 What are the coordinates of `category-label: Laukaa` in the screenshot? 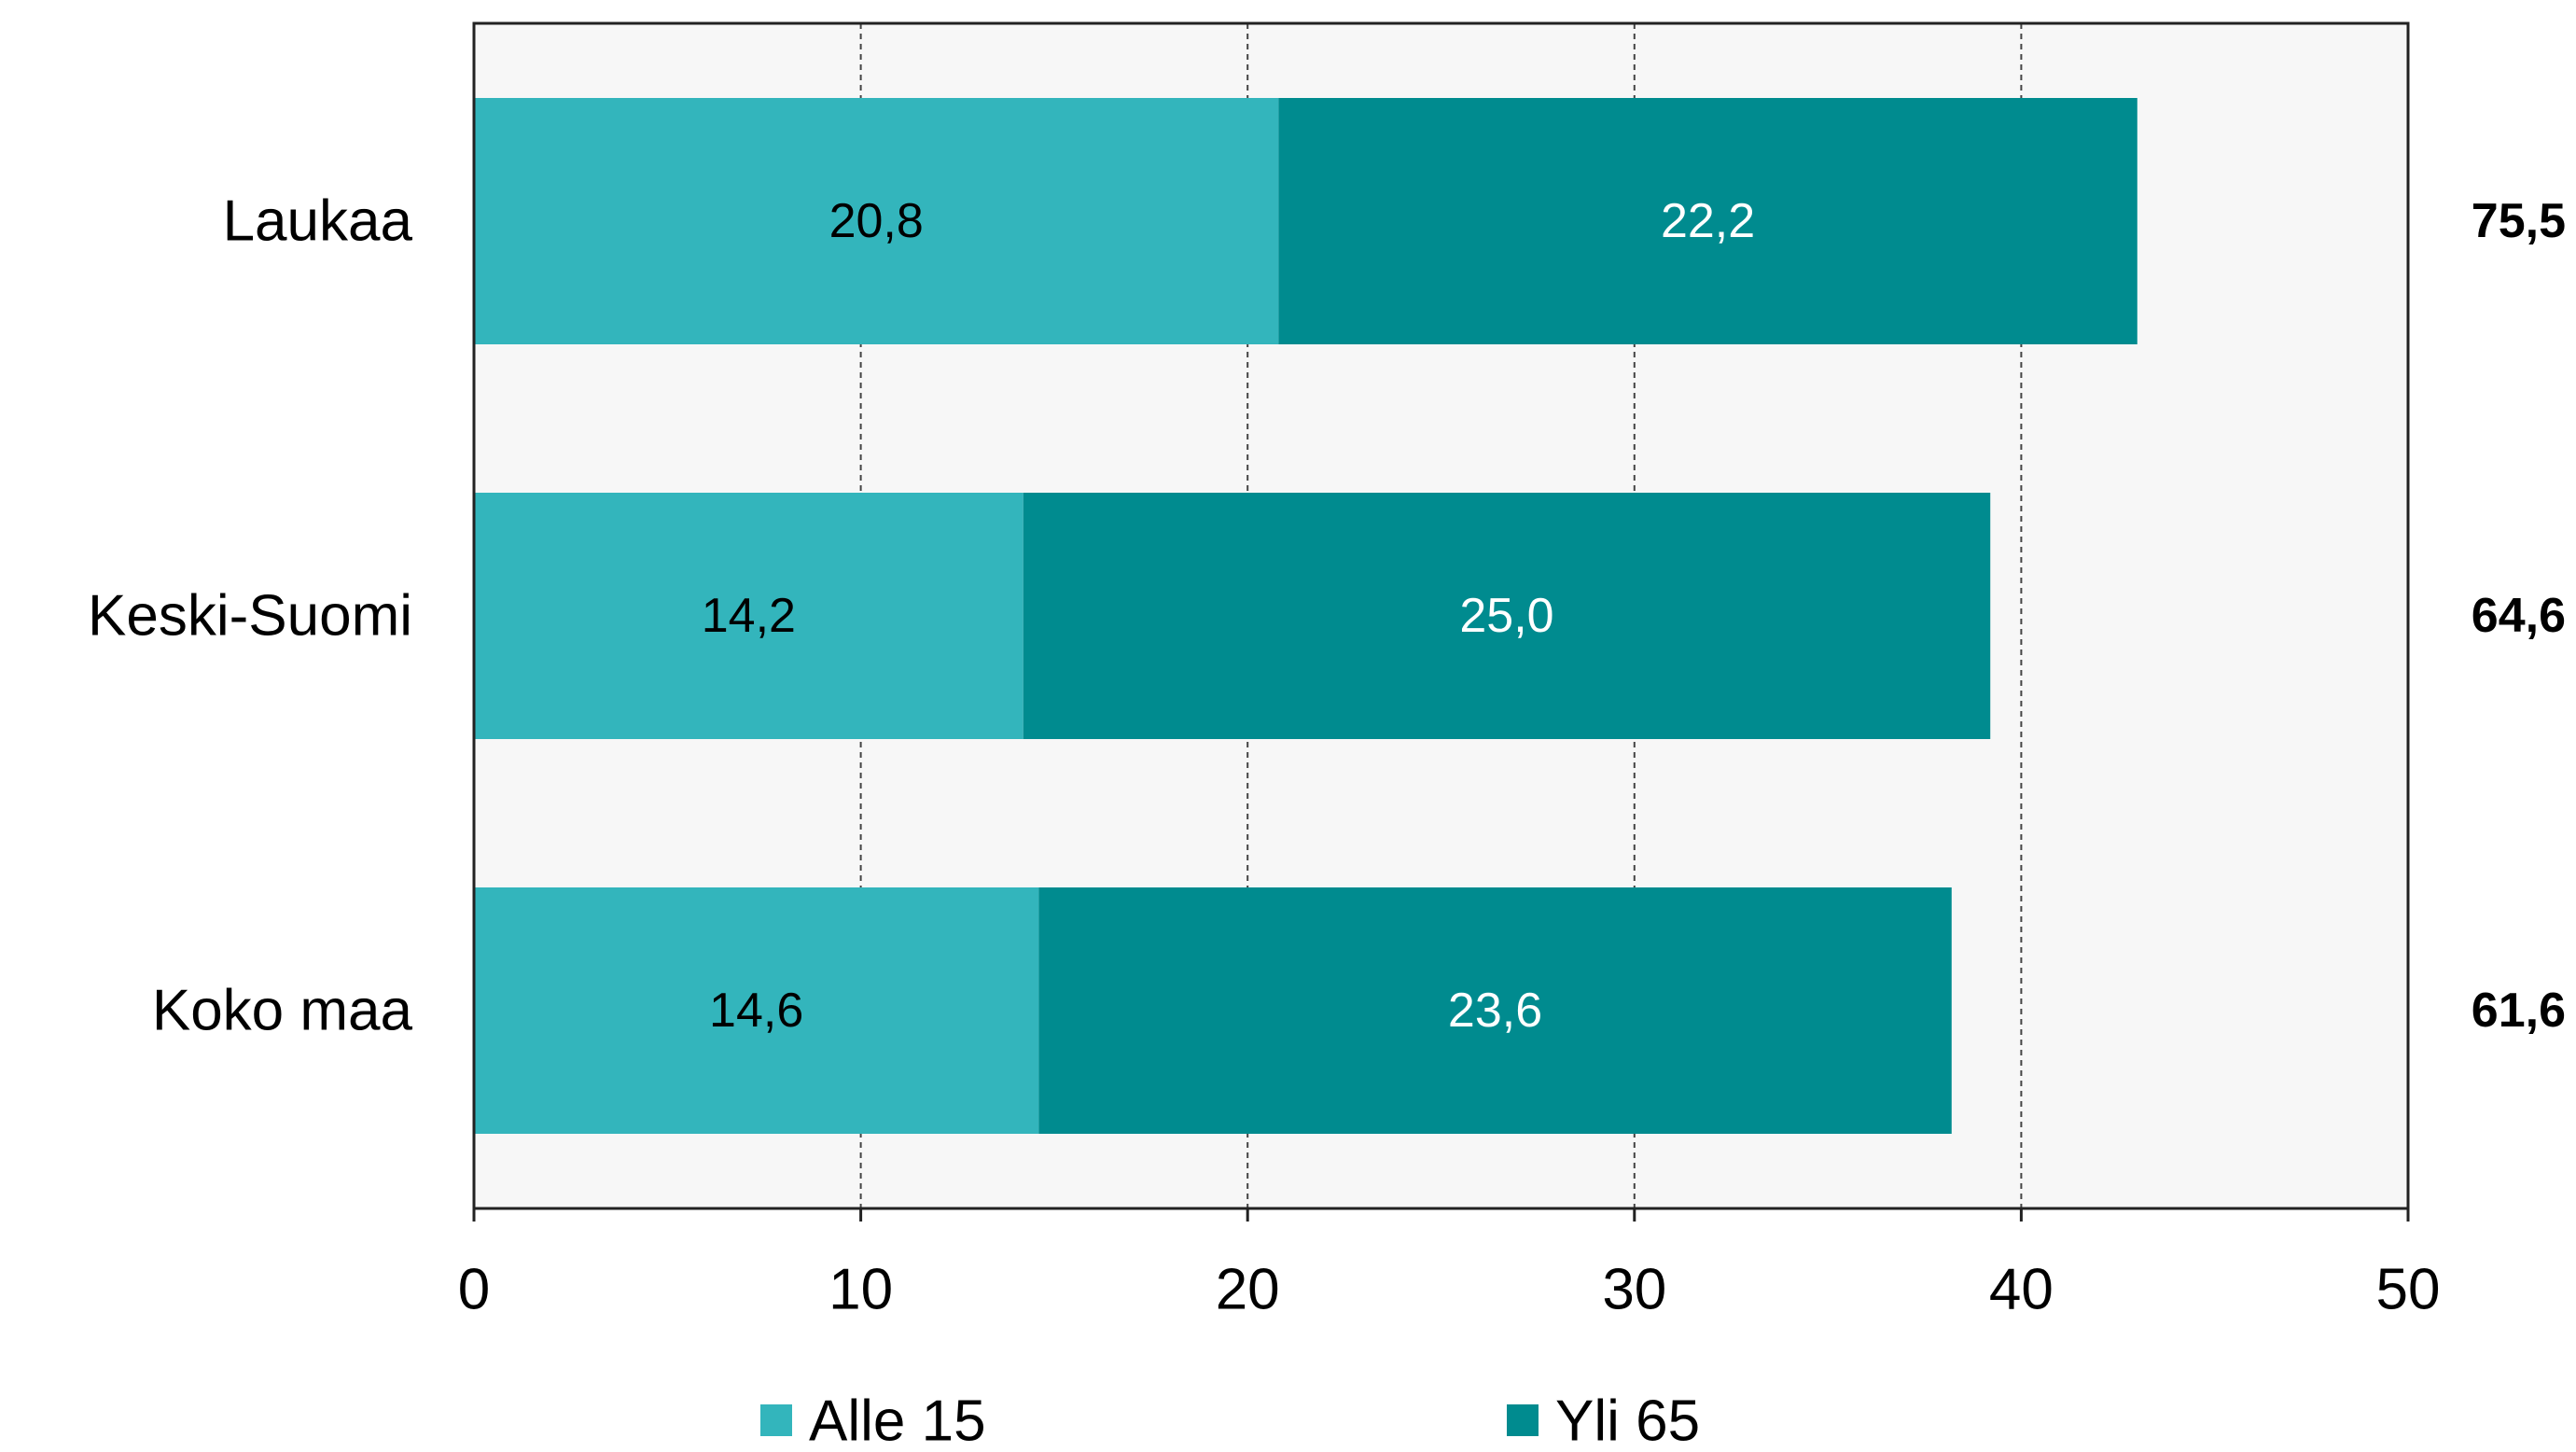 It's located at (318, 221).